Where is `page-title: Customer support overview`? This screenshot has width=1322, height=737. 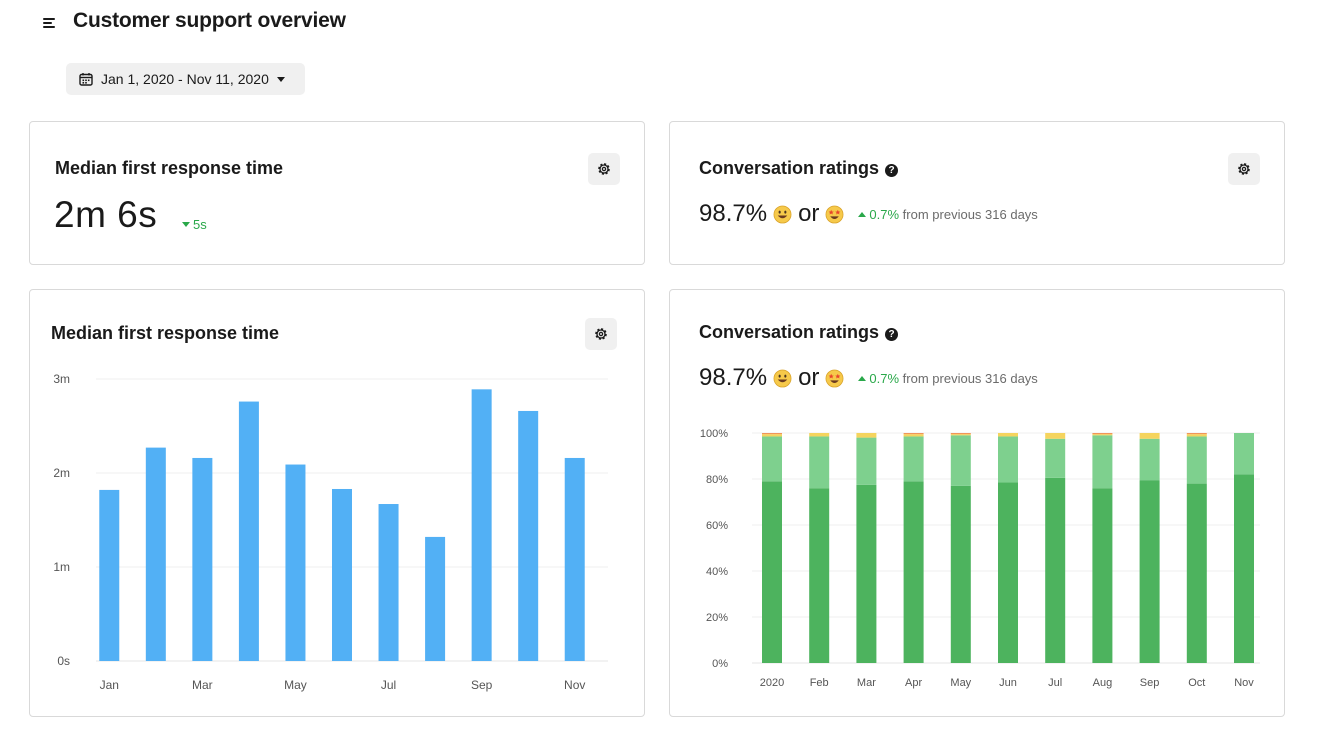 page-title: Customer support overview is located at coordinates (209, 20).